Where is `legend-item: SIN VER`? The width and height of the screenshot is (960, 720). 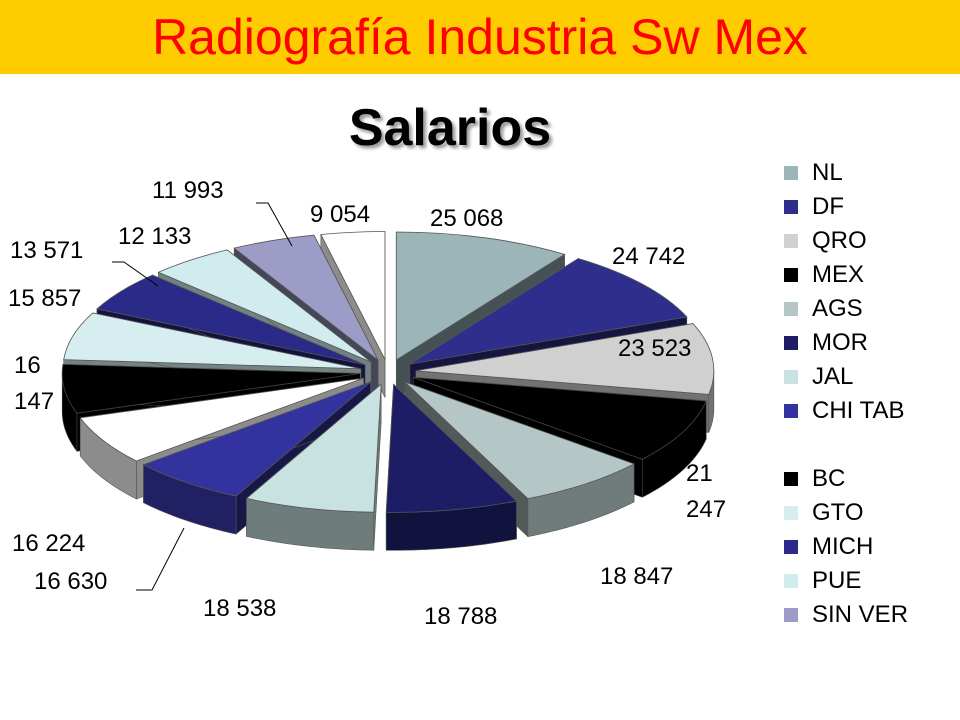 legend-item: SIN VER is located at coordinates (869, 632).